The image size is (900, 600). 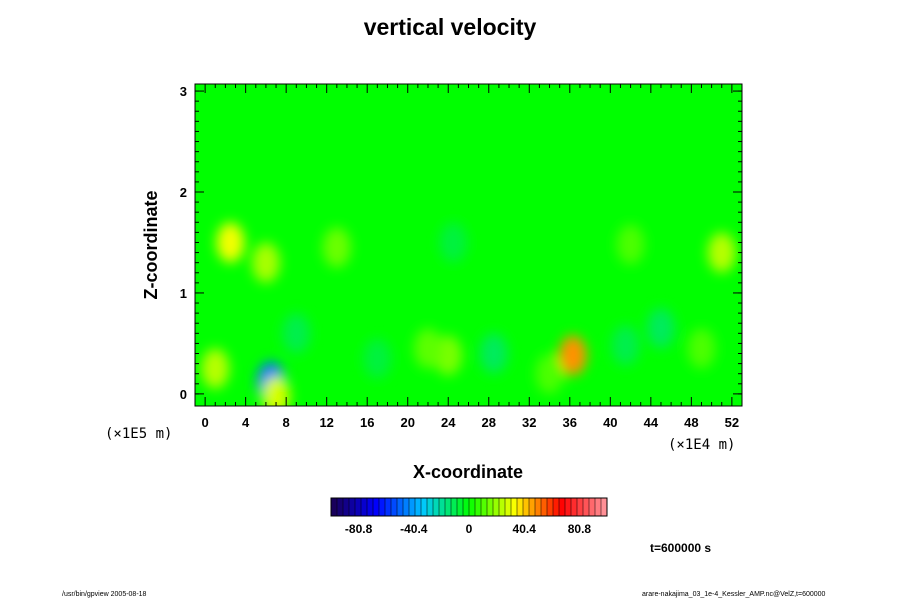 I want to click on x-tick-label: 44, so click(x=651, y=422).